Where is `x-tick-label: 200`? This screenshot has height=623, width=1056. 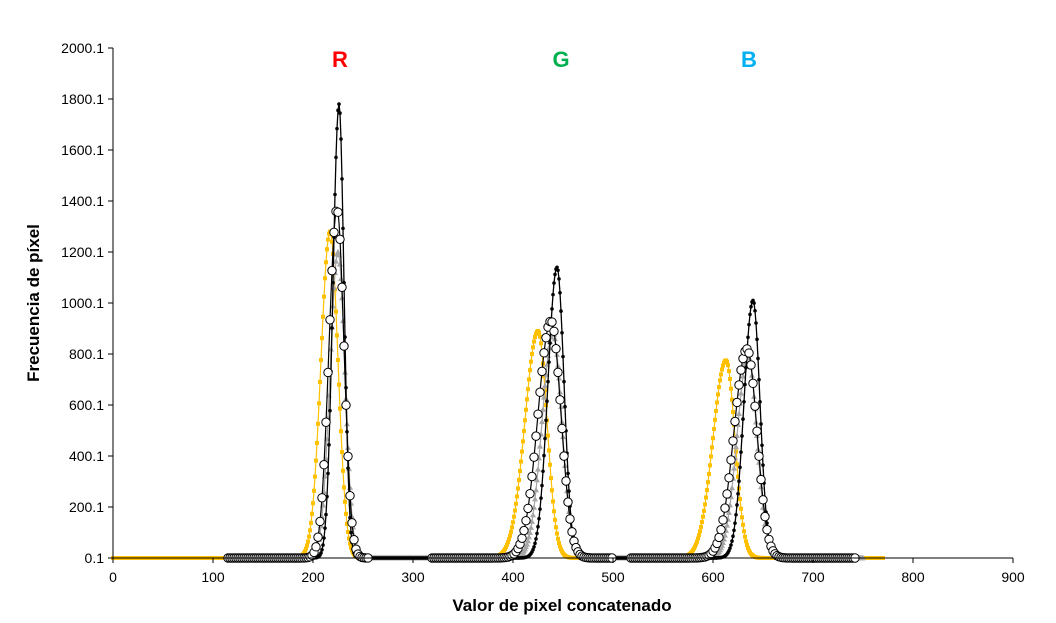
x-tick-label: 200 is located at coordinates (313, 577).